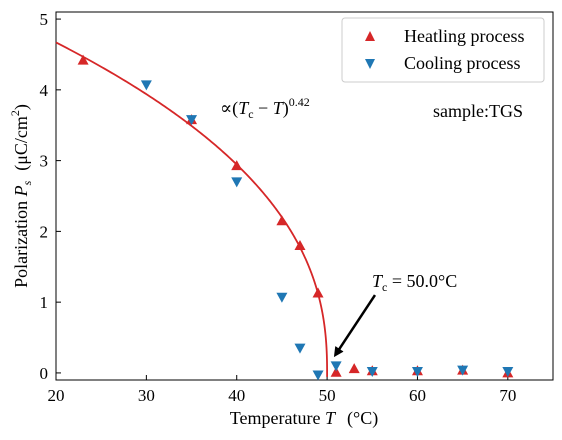 This screenshot has width=562, height=440. Describe the element at coordinates (265, 108) in the screenshot. I see `fit-formula-label: ∝(Tc − T)0.42` at that location.